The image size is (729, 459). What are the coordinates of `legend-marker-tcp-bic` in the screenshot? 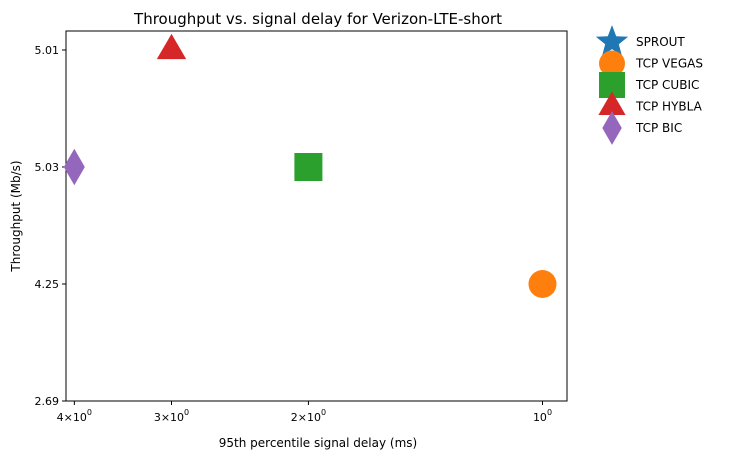 It's located at (612, 128).